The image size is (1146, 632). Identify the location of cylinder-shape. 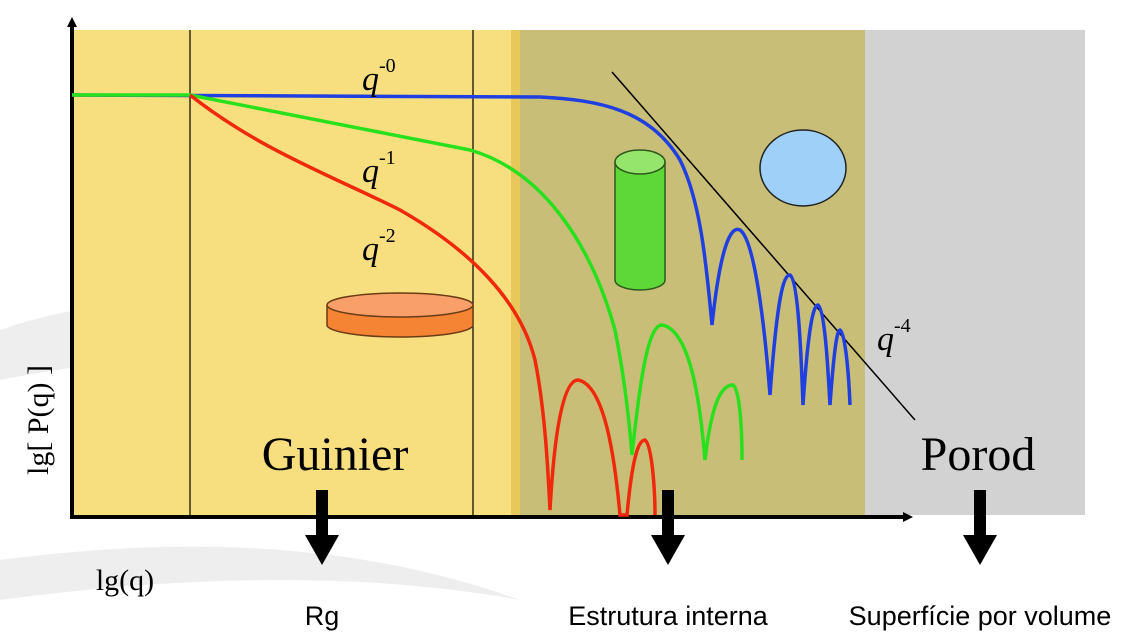
(640, 220).